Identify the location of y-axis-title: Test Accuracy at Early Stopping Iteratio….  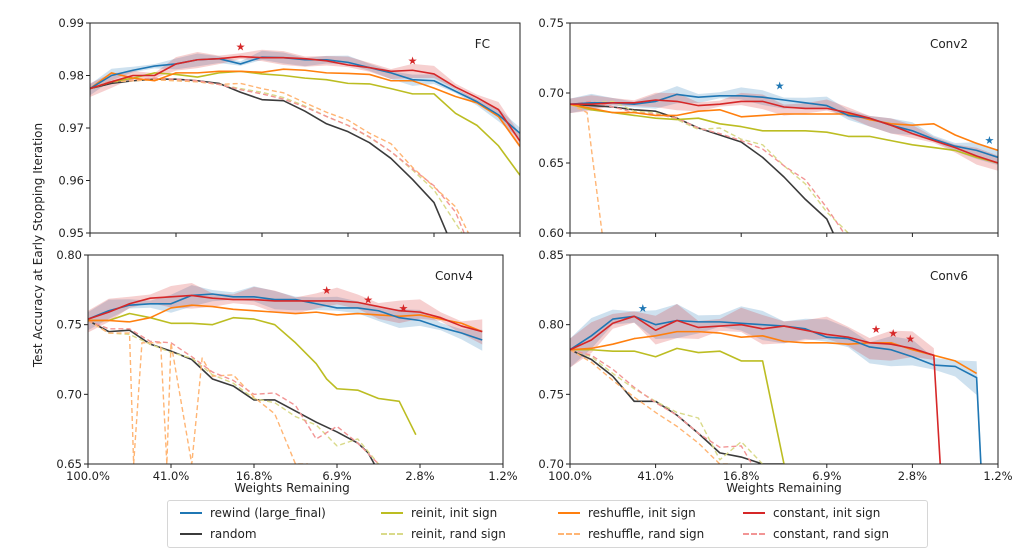
(38, 245).